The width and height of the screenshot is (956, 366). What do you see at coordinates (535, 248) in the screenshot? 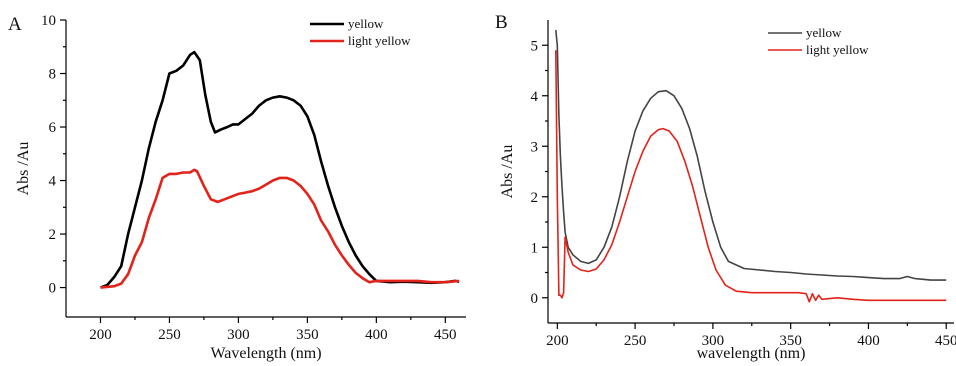
I see `y-tick-label: 1` at bounding box center [535, 248].